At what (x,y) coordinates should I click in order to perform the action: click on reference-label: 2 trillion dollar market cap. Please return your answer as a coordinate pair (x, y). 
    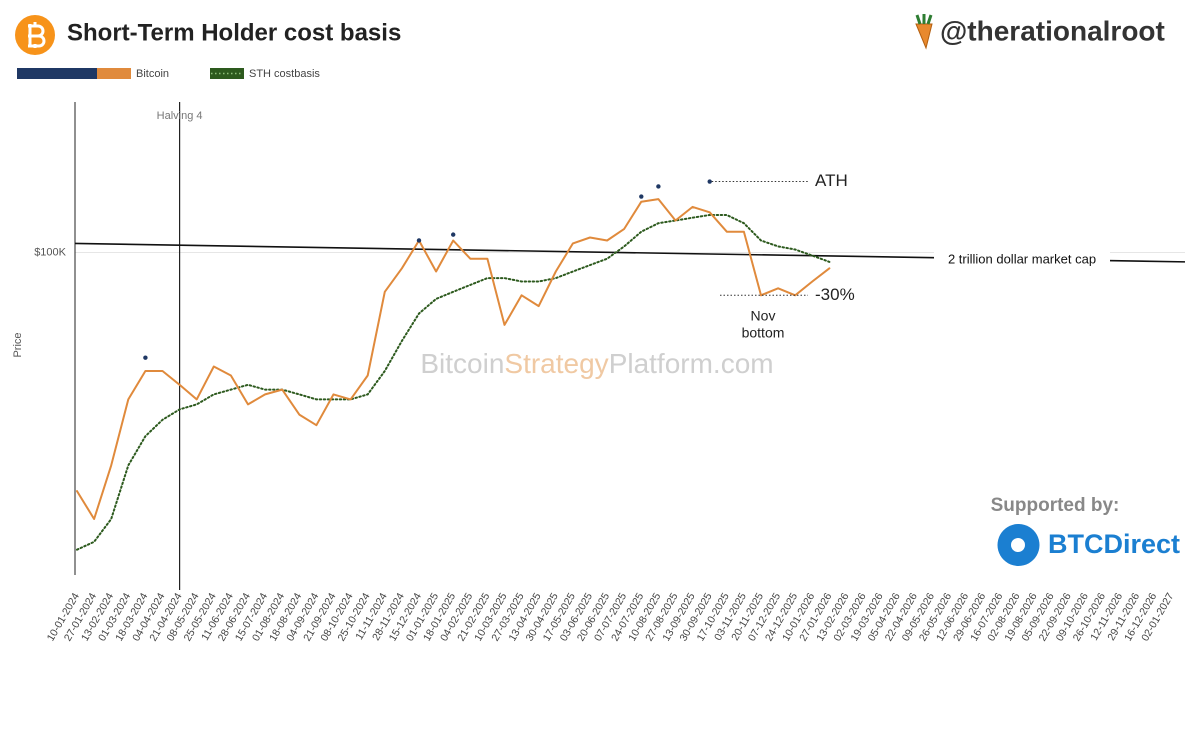
    Looking at the image, I should click on (1022, 259).